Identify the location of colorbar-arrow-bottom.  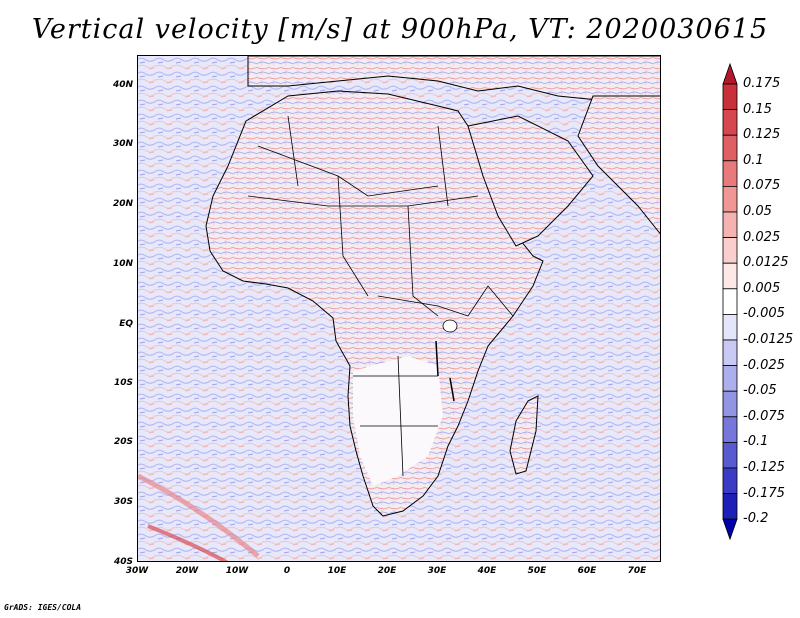
(730, 529).